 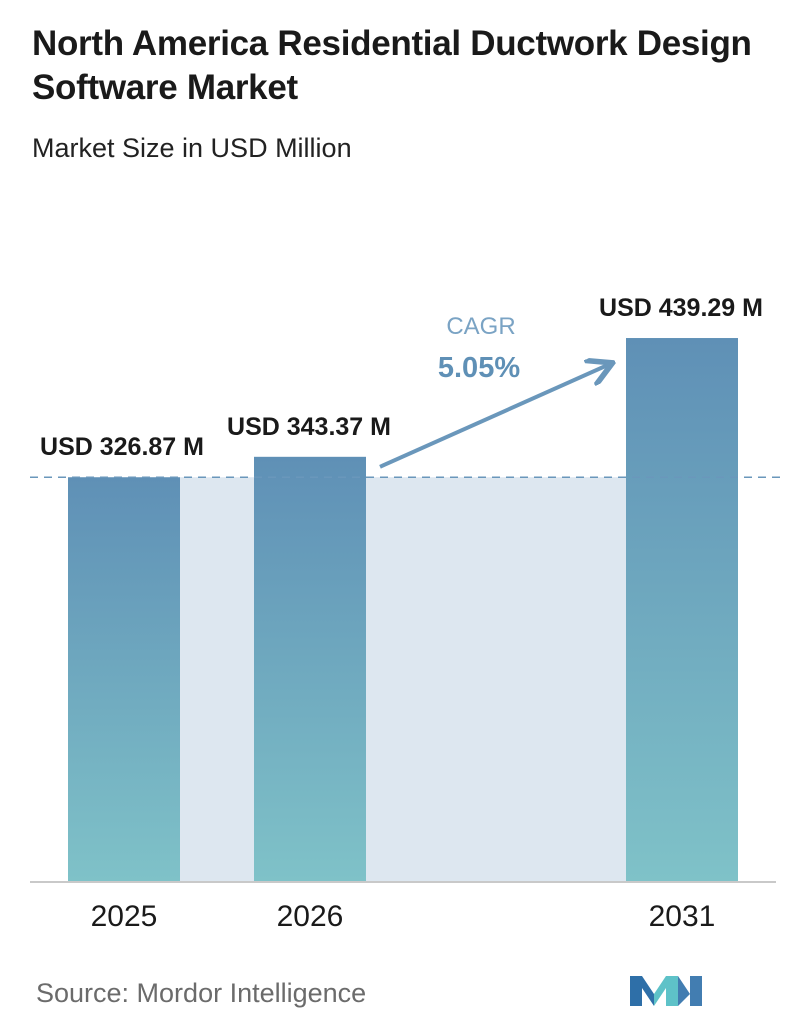 What do you see at coordinates (494, 416) in the screenshot?
I see `cagr-arrow` at bounding box center [494, 416].